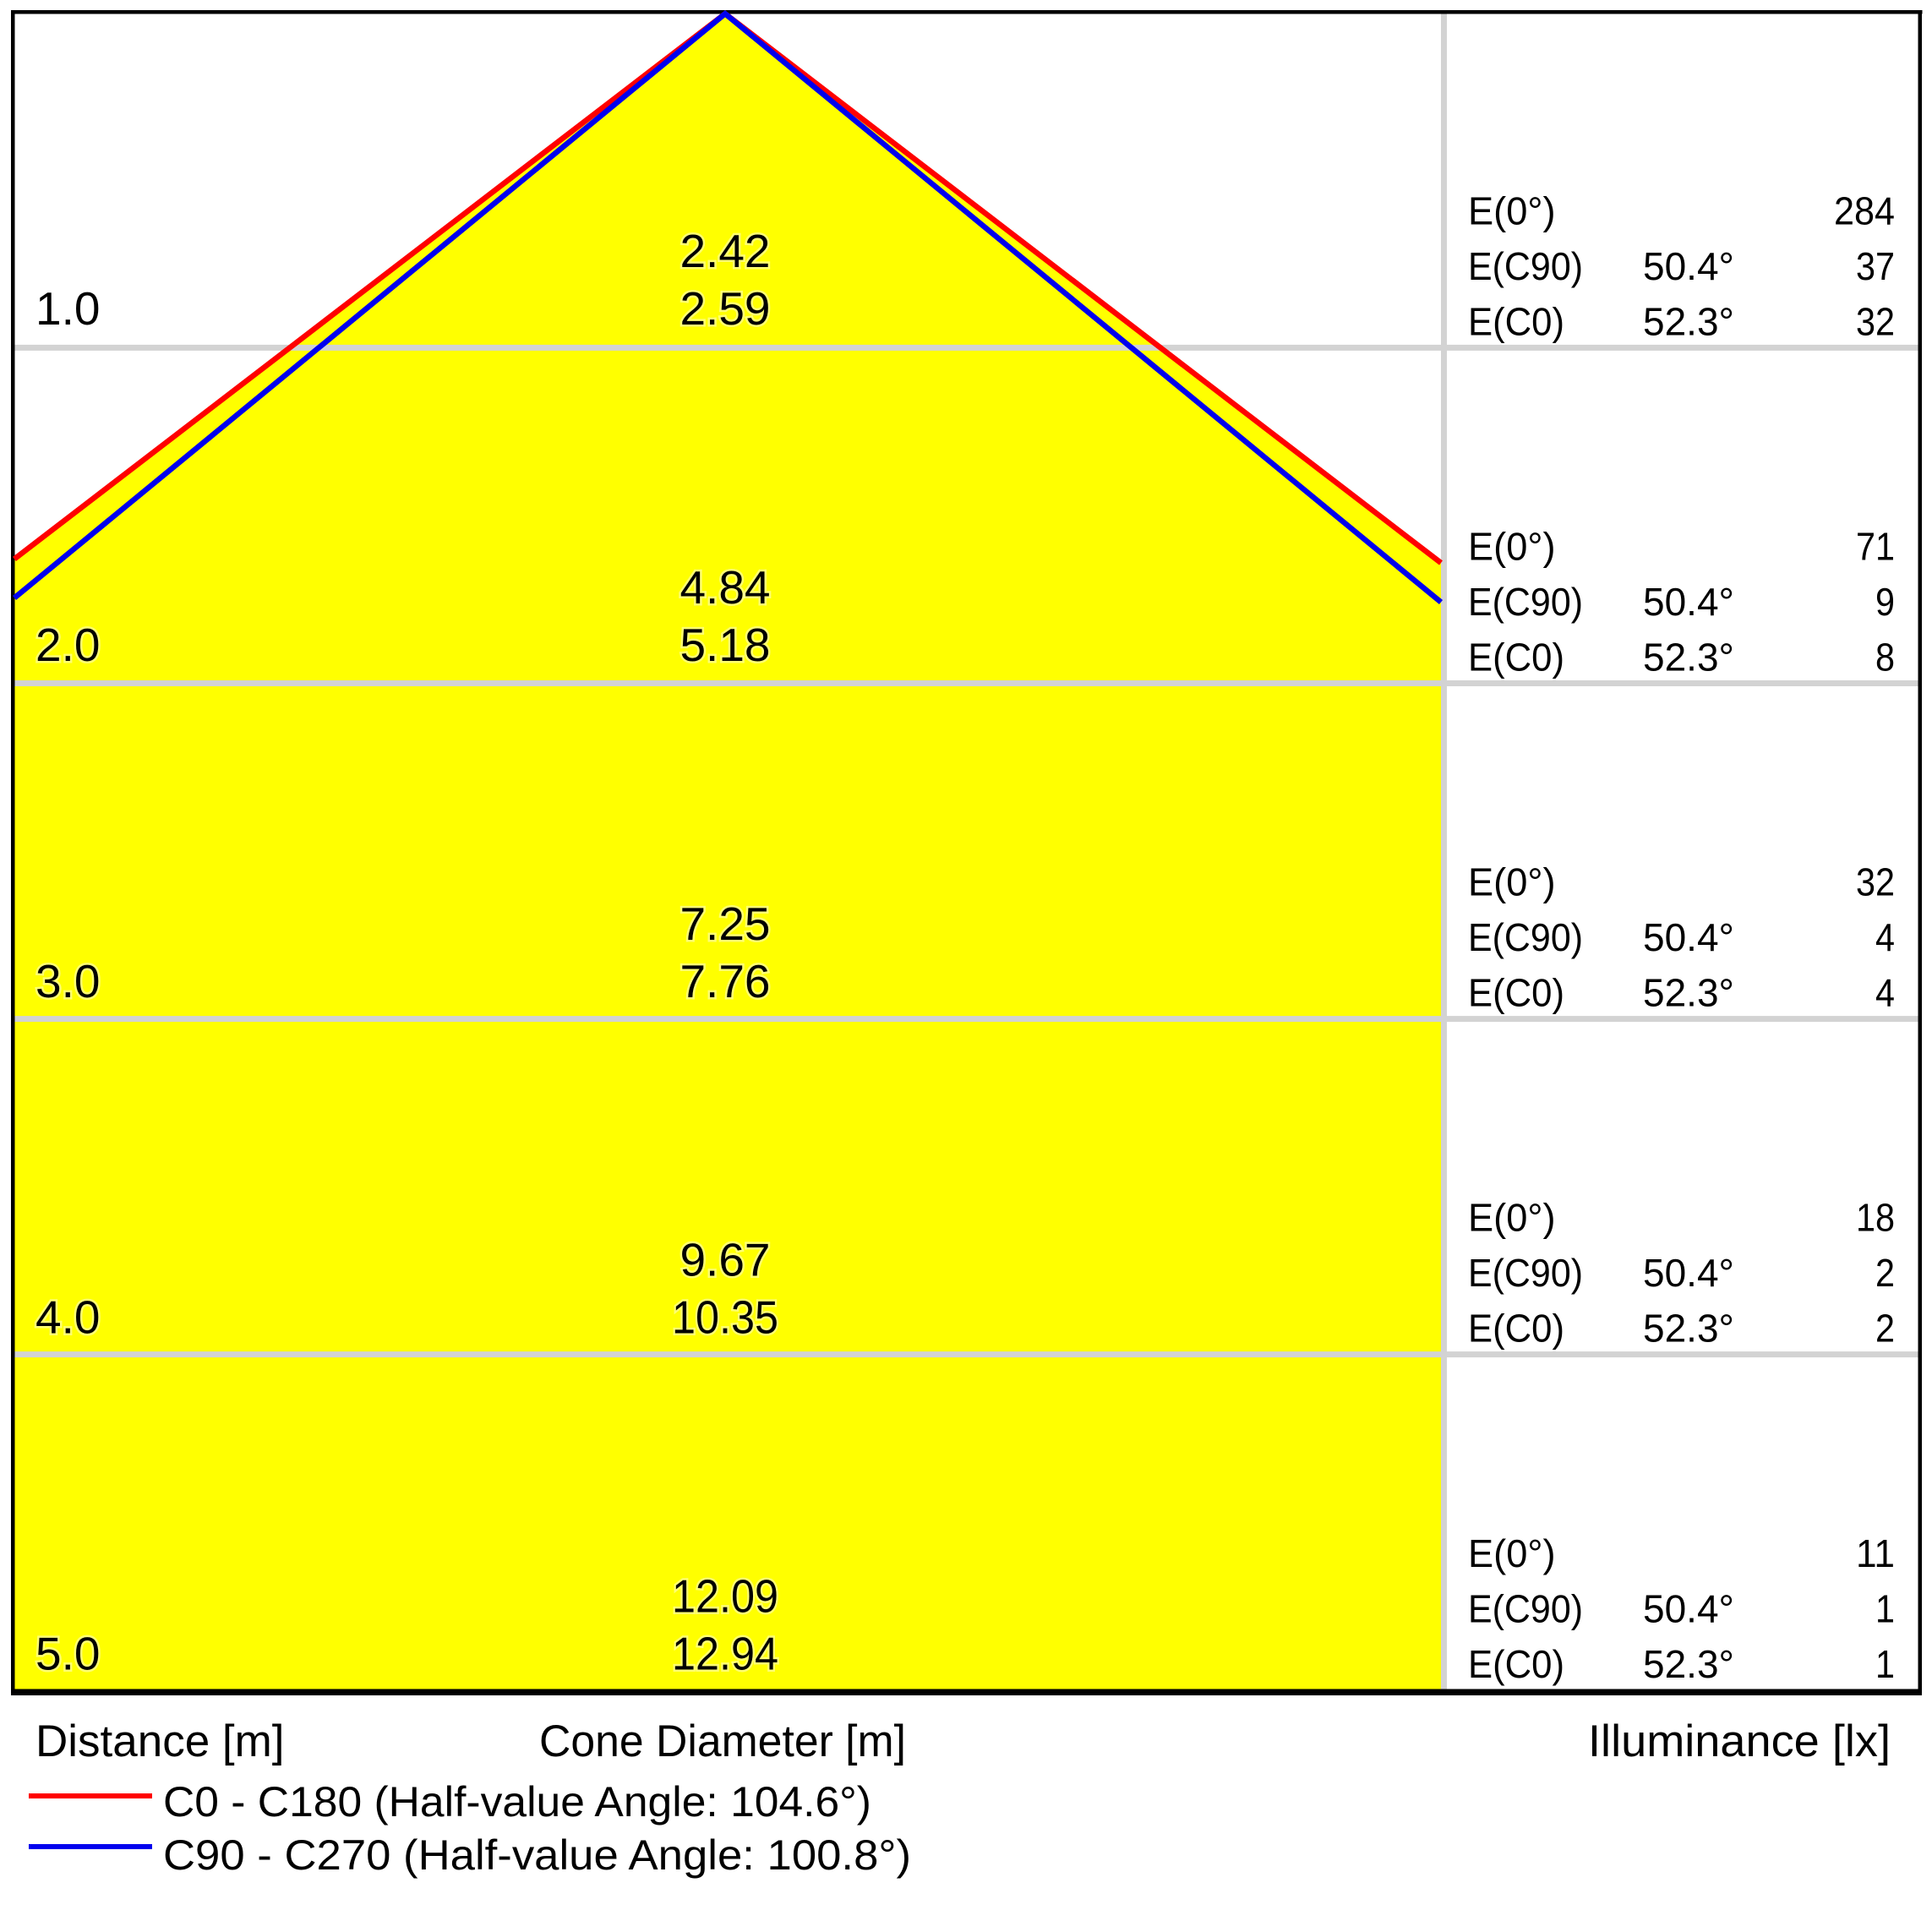 This screenshot has height=1932, width=1932. I want to click on svg-text: Cone Diameter [m], so click(722, 1741).